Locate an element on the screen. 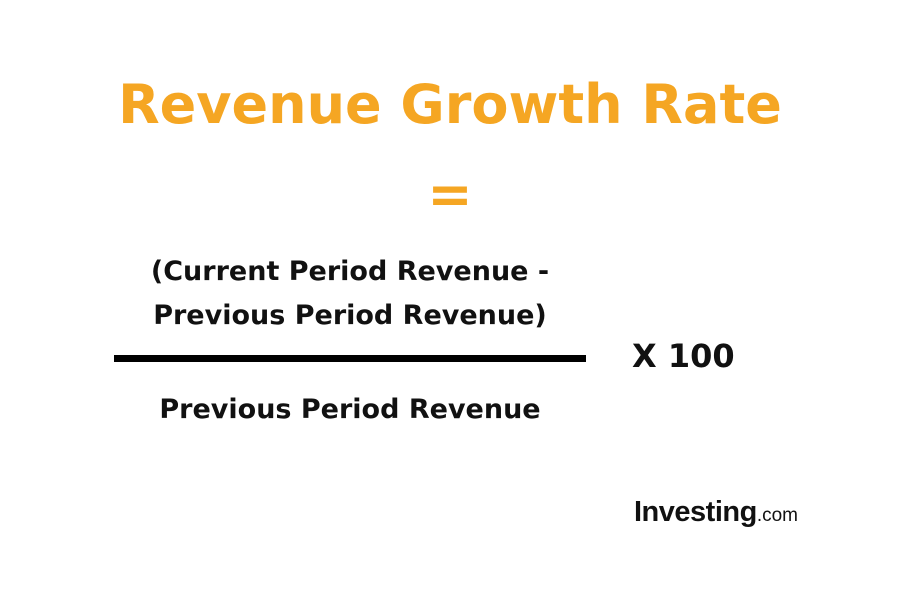  investing-logo: Investing.com is located at coordinates (729, 518).